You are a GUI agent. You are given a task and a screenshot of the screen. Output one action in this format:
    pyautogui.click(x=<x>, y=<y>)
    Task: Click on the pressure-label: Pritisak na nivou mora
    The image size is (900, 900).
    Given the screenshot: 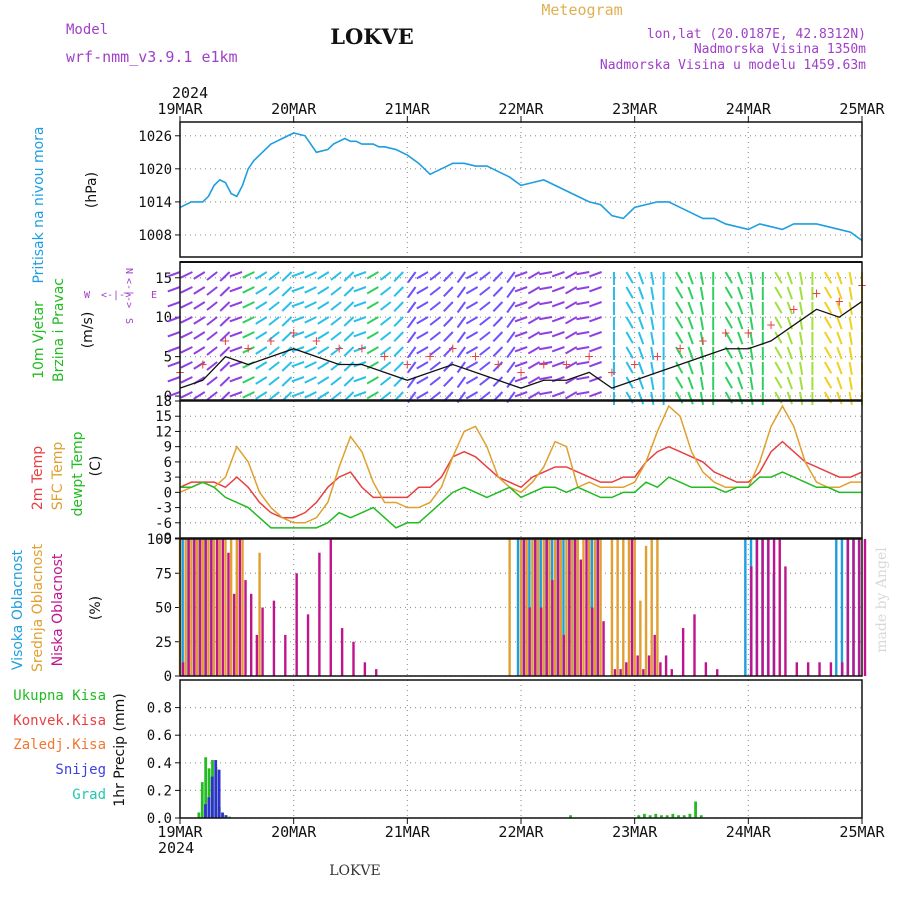 What is the action you would take?
    pyautogui.click(x=39, y=204)
    